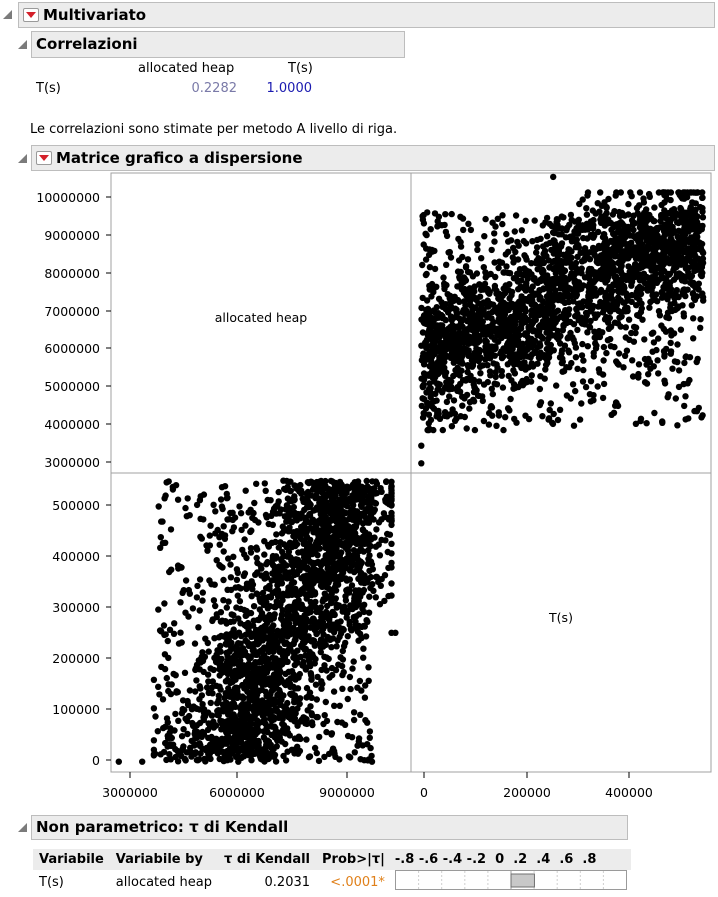  What do you see at coordinates (373, 158) in the screenshot?
I see `scatter-matrix-outline-header: Matrice grafico a dispersione` at bounding box center [373, 158].